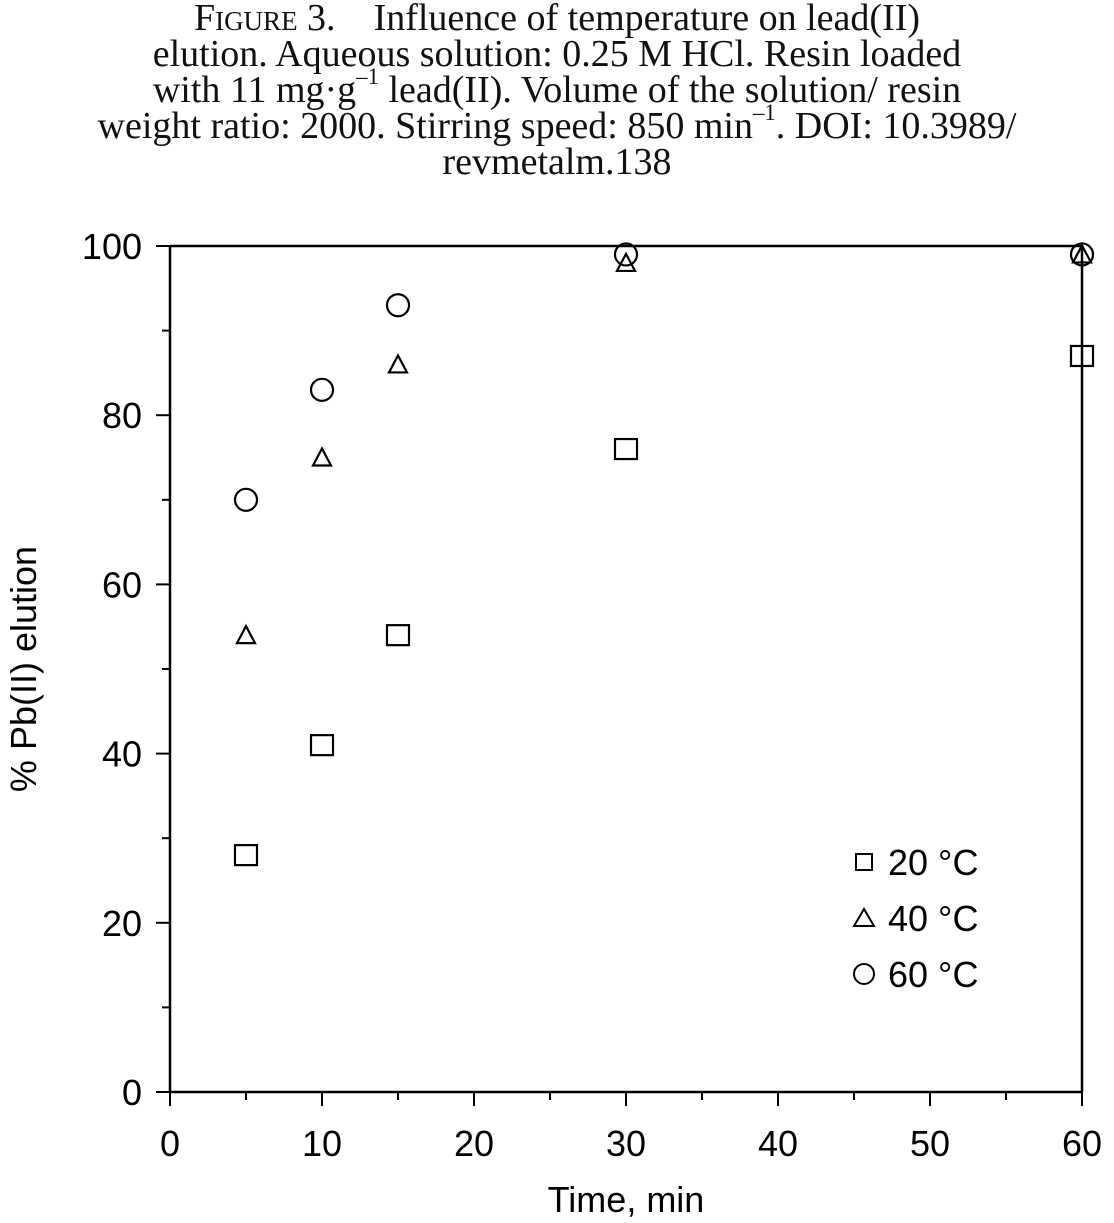 This screenshot has height=1223, width=1114. Describe the element at coordinates (170, 1143) in the screenshot. I see `x-tick-label: 0` at that location.